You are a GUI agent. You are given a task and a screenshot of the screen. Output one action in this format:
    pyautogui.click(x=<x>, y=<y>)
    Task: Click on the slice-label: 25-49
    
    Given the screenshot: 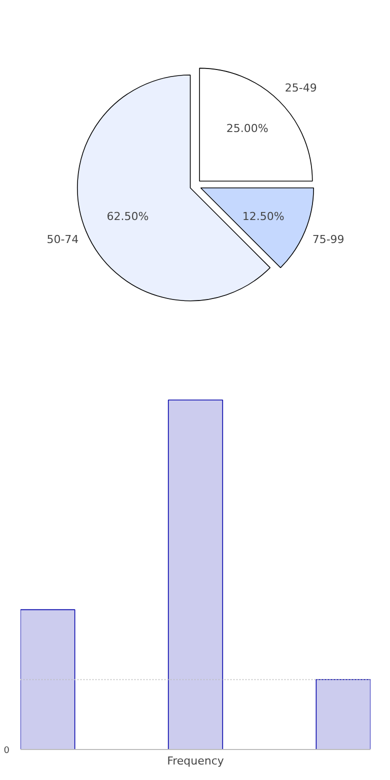 What is the action you would take?
    pyautogui.click(x=300, y=88)
    